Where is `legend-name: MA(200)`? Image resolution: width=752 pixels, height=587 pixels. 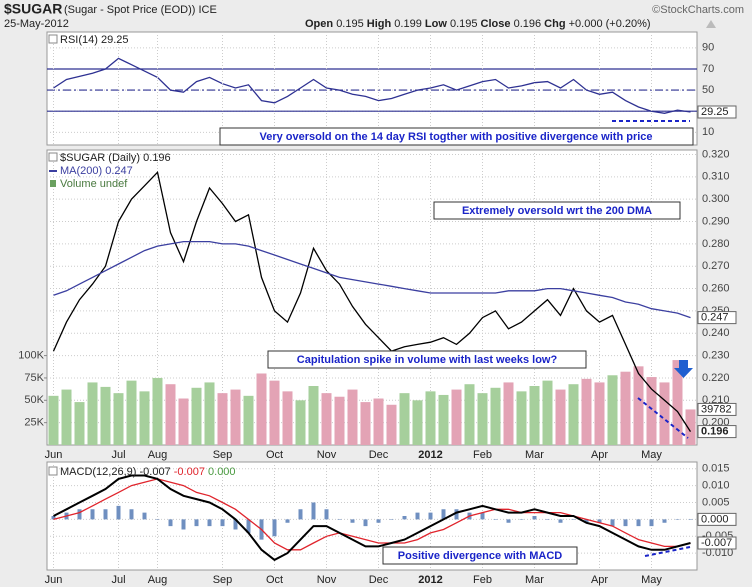
legend-name: MA(200) is located at coordinates (81, 171).